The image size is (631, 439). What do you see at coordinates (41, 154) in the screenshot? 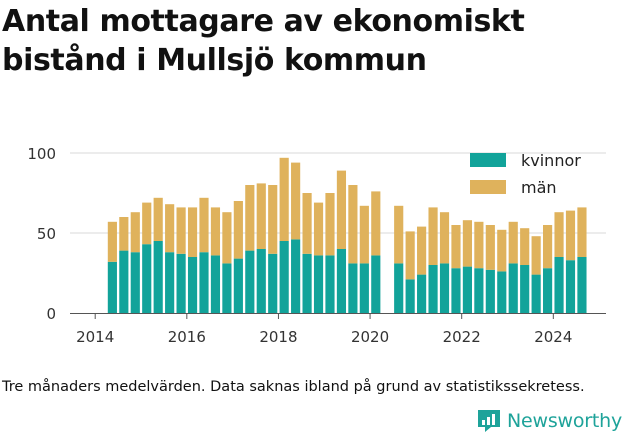
I see `y-tick-label: 100` at bounding box center [41, 154].